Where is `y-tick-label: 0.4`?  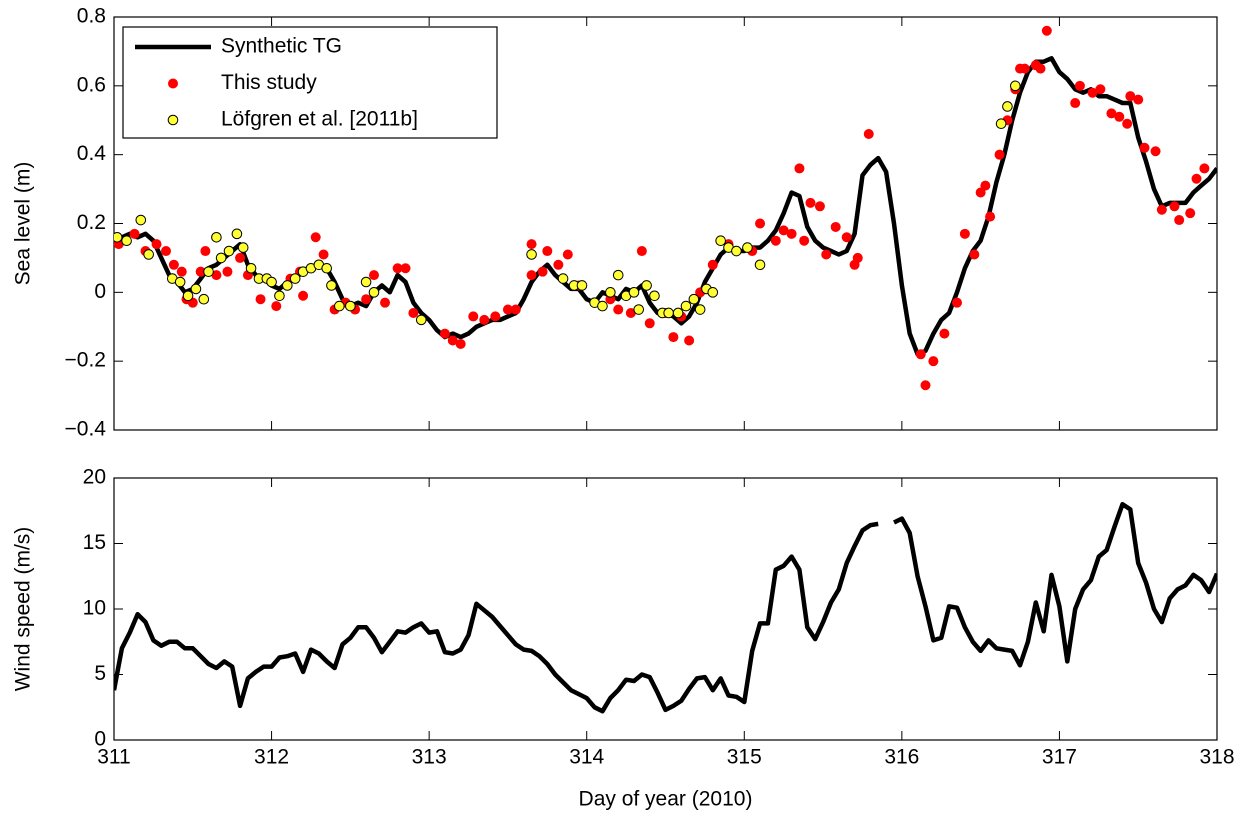 y-tick-label: 0.4 is located at coordinates (92, 153).